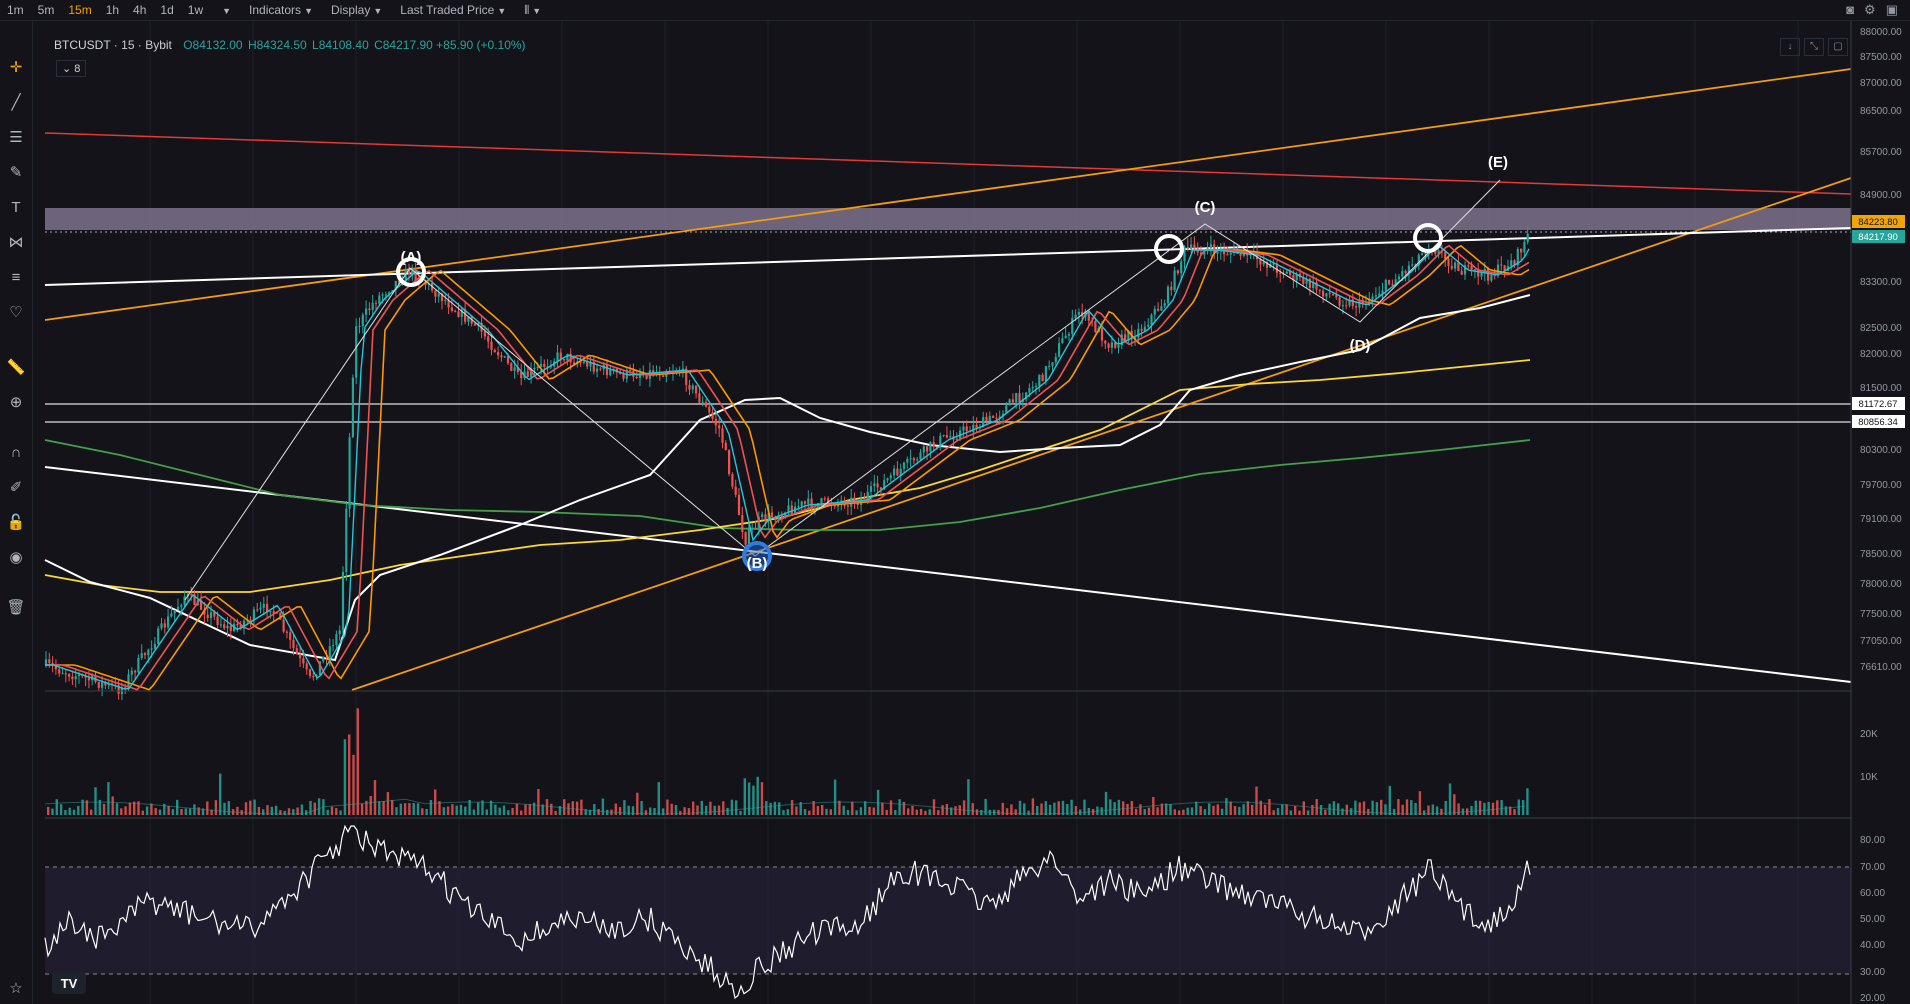 The image size is (1910, 1004). Describe the element at coordinates (411, 257) in the screenshot. I see `wave-label-a: (A)` at that location.